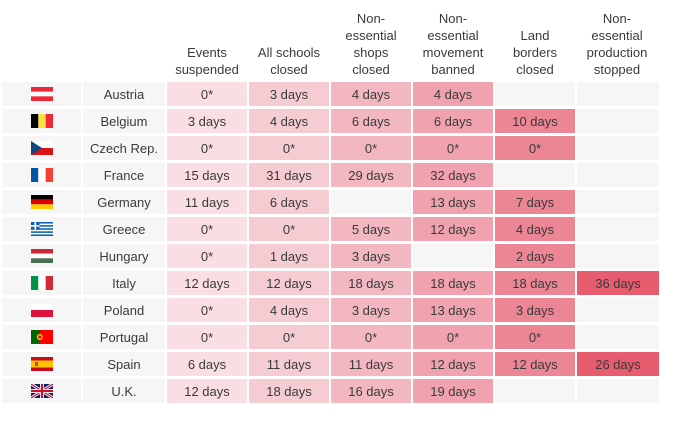 The width and height of the screenshot is (677, 447). I want to click on country-name: Hungary, so click(124, 256).